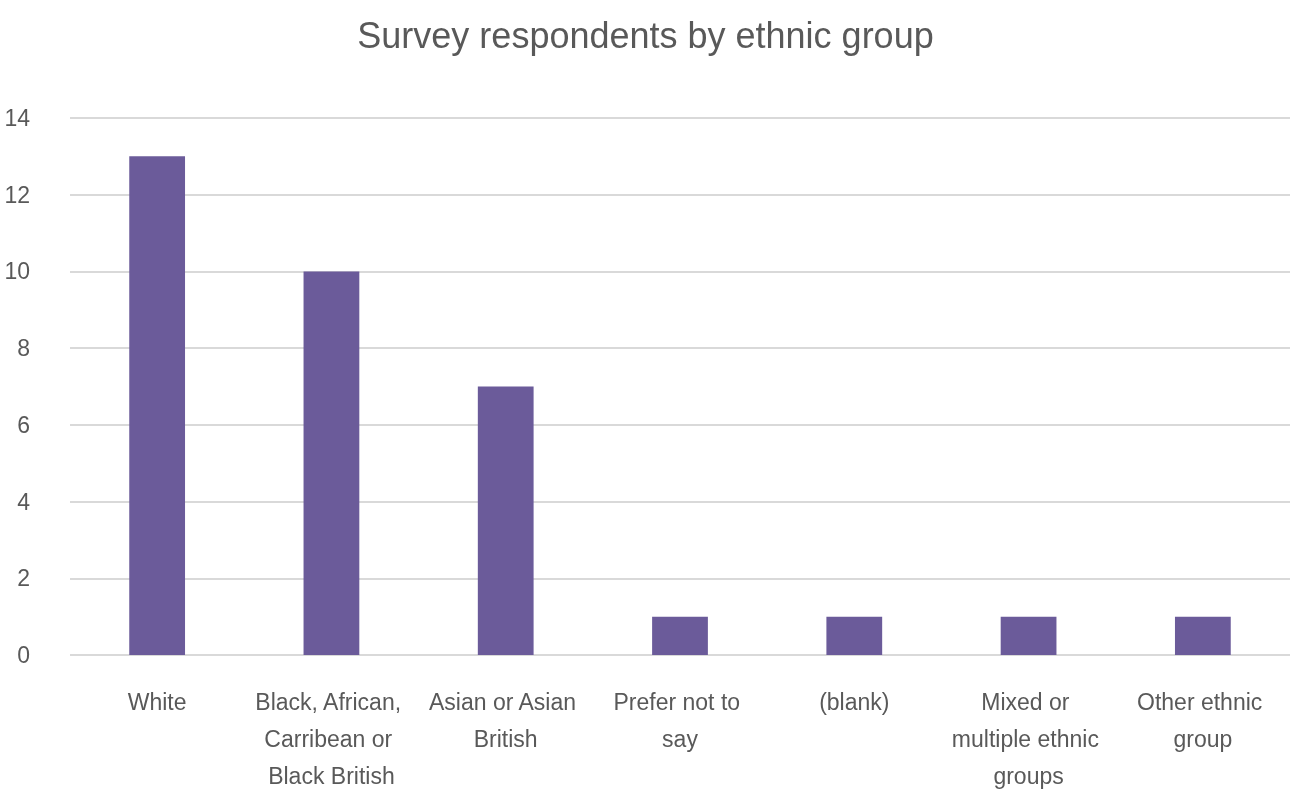 The image size is (1291, 794). What do you see at coordinates (157, 701) in the screenshot?
I see `x-tick-label: White` at bounding box center [157, 701].